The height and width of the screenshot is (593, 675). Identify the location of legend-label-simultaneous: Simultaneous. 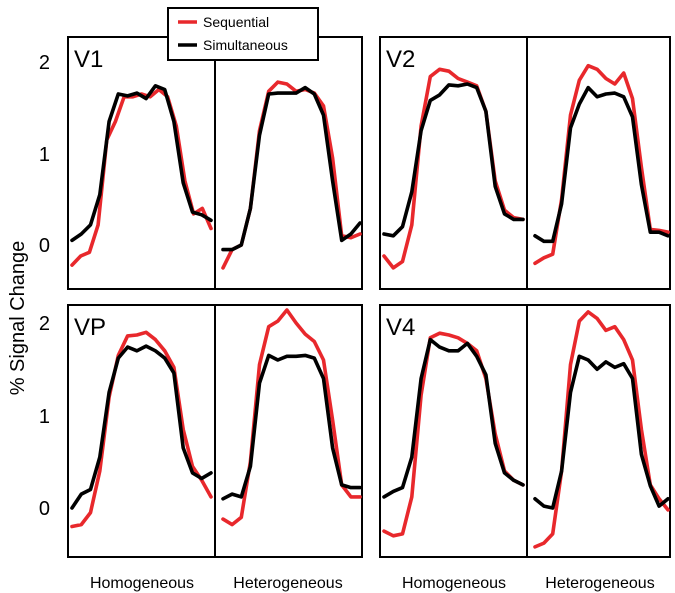
(245, 45).